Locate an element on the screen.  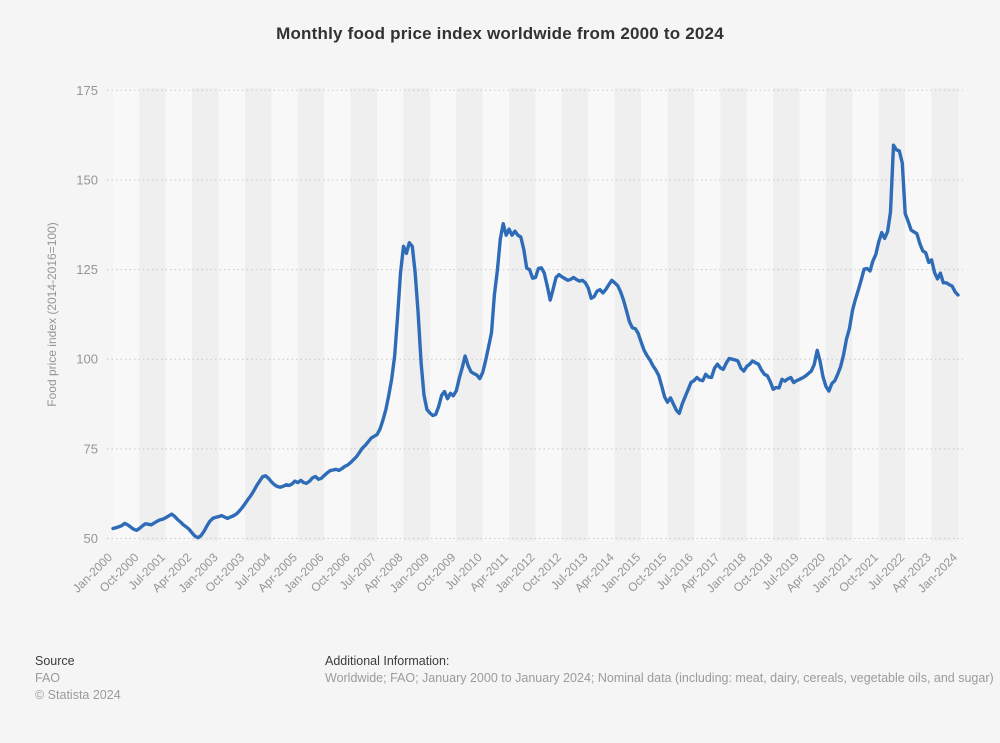
additional-info-label: Additional Information: is located at coordinates (387, 661).